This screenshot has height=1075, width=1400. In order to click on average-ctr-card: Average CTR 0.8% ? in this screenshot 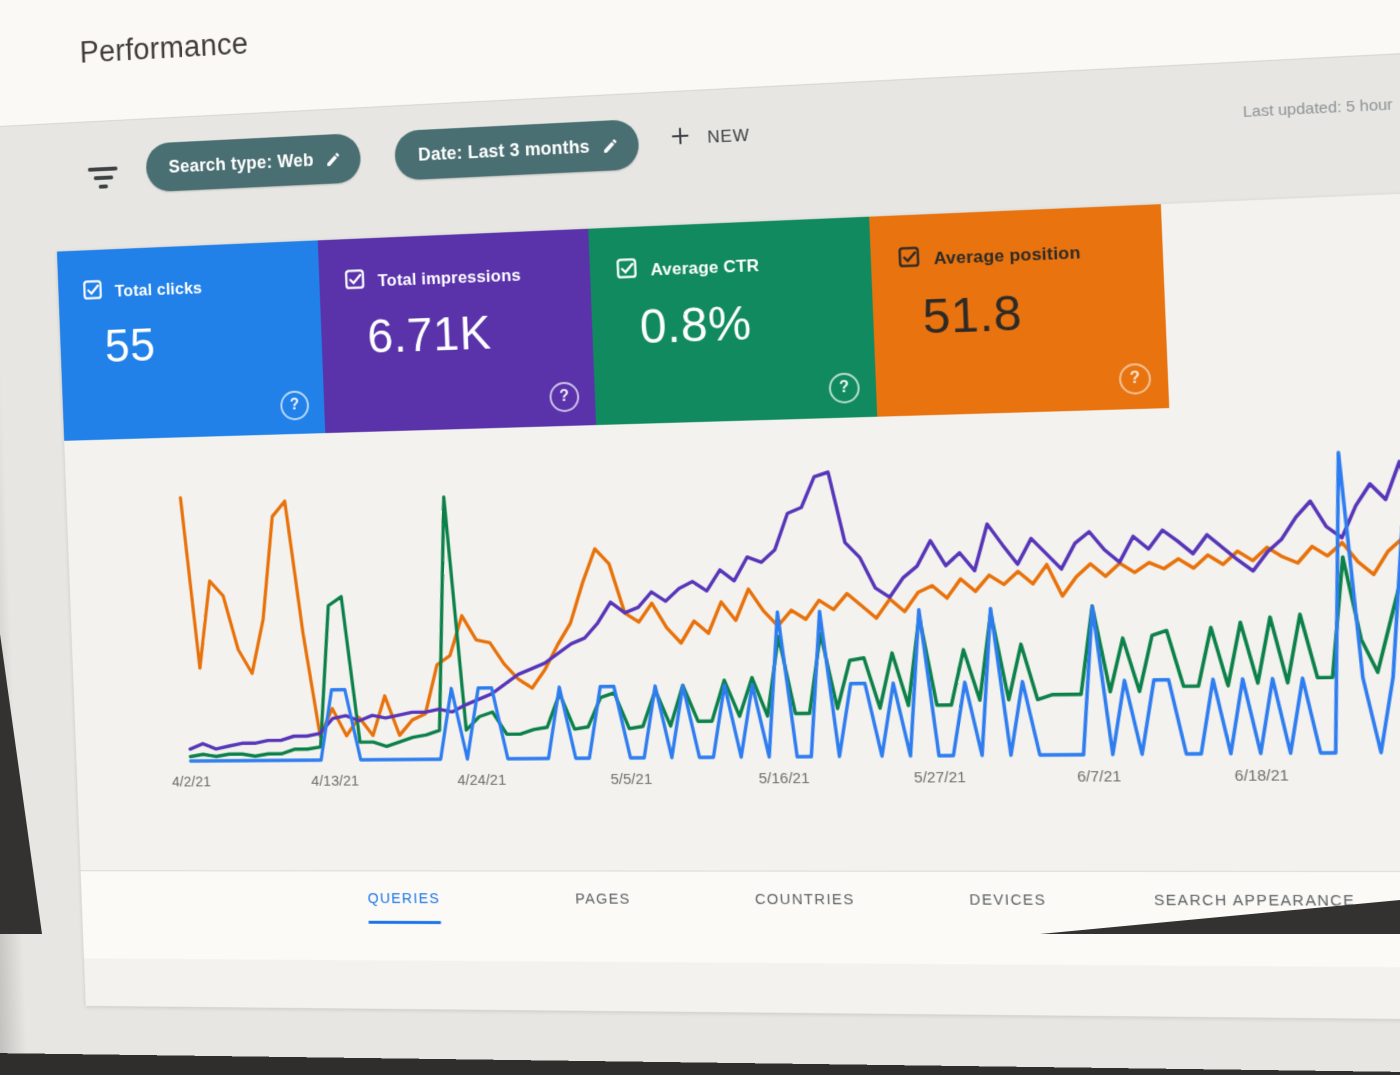, I will do `click(732, 321)`.